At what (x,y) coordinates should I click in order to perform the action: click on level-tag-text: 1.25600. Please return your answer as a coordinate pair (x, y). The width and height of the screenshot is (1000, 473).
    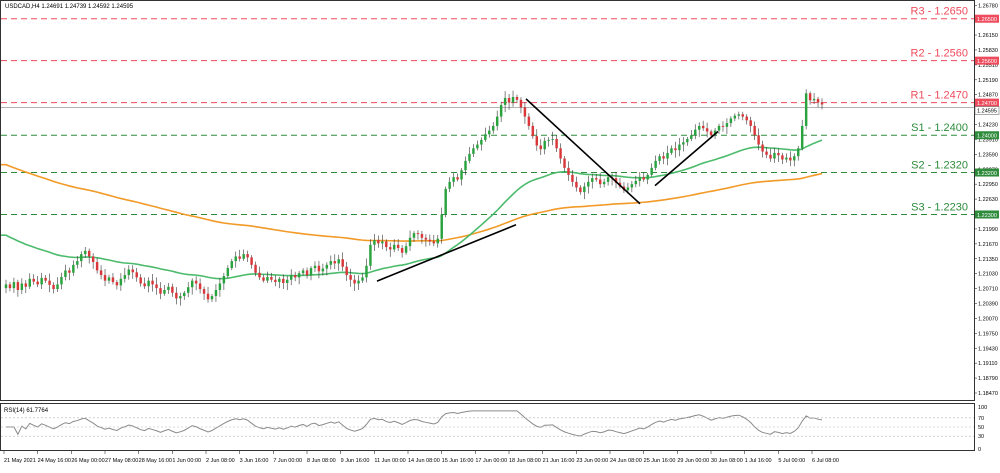
    Looking at the image, I should click on (987, 62).